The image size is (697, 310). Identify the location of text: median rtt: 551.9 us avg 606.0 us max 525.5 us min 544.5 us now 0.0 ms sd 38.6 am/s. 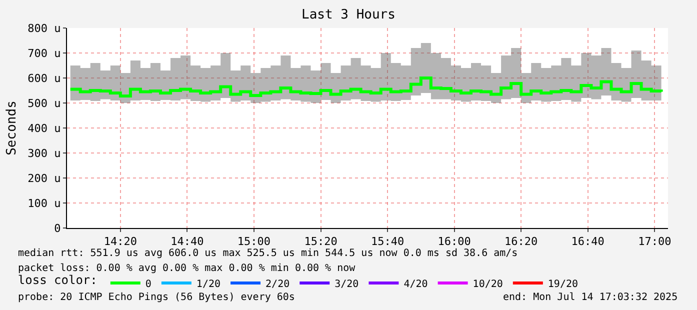
(268, 253).